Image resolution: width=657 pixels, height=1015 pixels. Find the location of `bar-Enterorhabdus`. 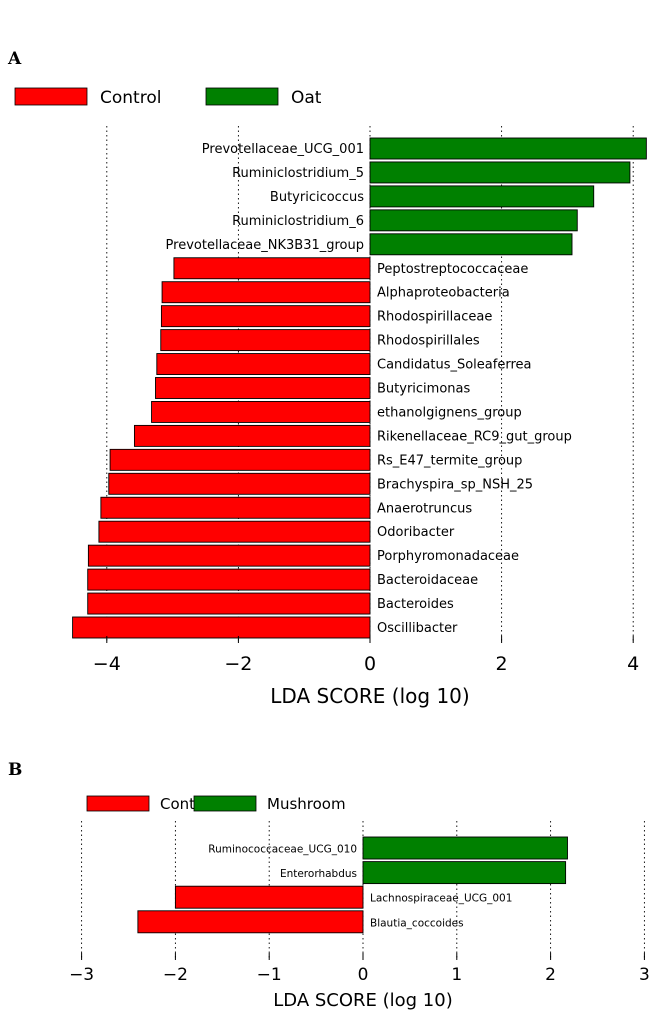

bar-Enterorhabdus is located at coordinates (464, 873).